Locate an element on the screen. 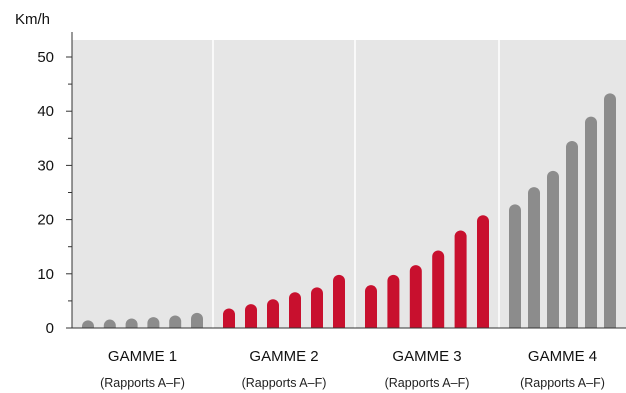 This screenshot has width=626, height=393. y-tick-label: 50 is located at coordinates (45, 57).